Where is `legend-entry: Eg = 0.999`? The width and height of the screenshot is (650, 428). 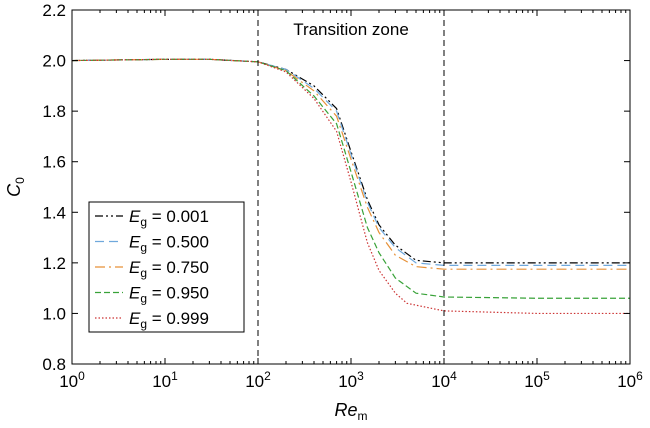
legend-entry: Eg = 0.999 is located at coordinates (169, 320).